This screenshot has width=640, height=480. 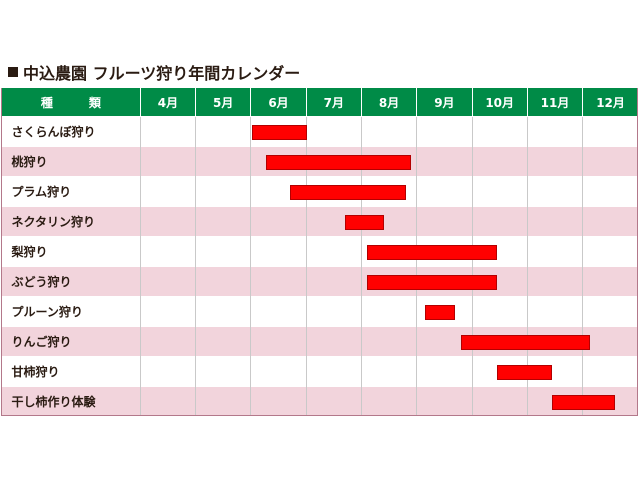 I want to click on fruit-name: ネクタリン狩り, so click(x=71, y=221).